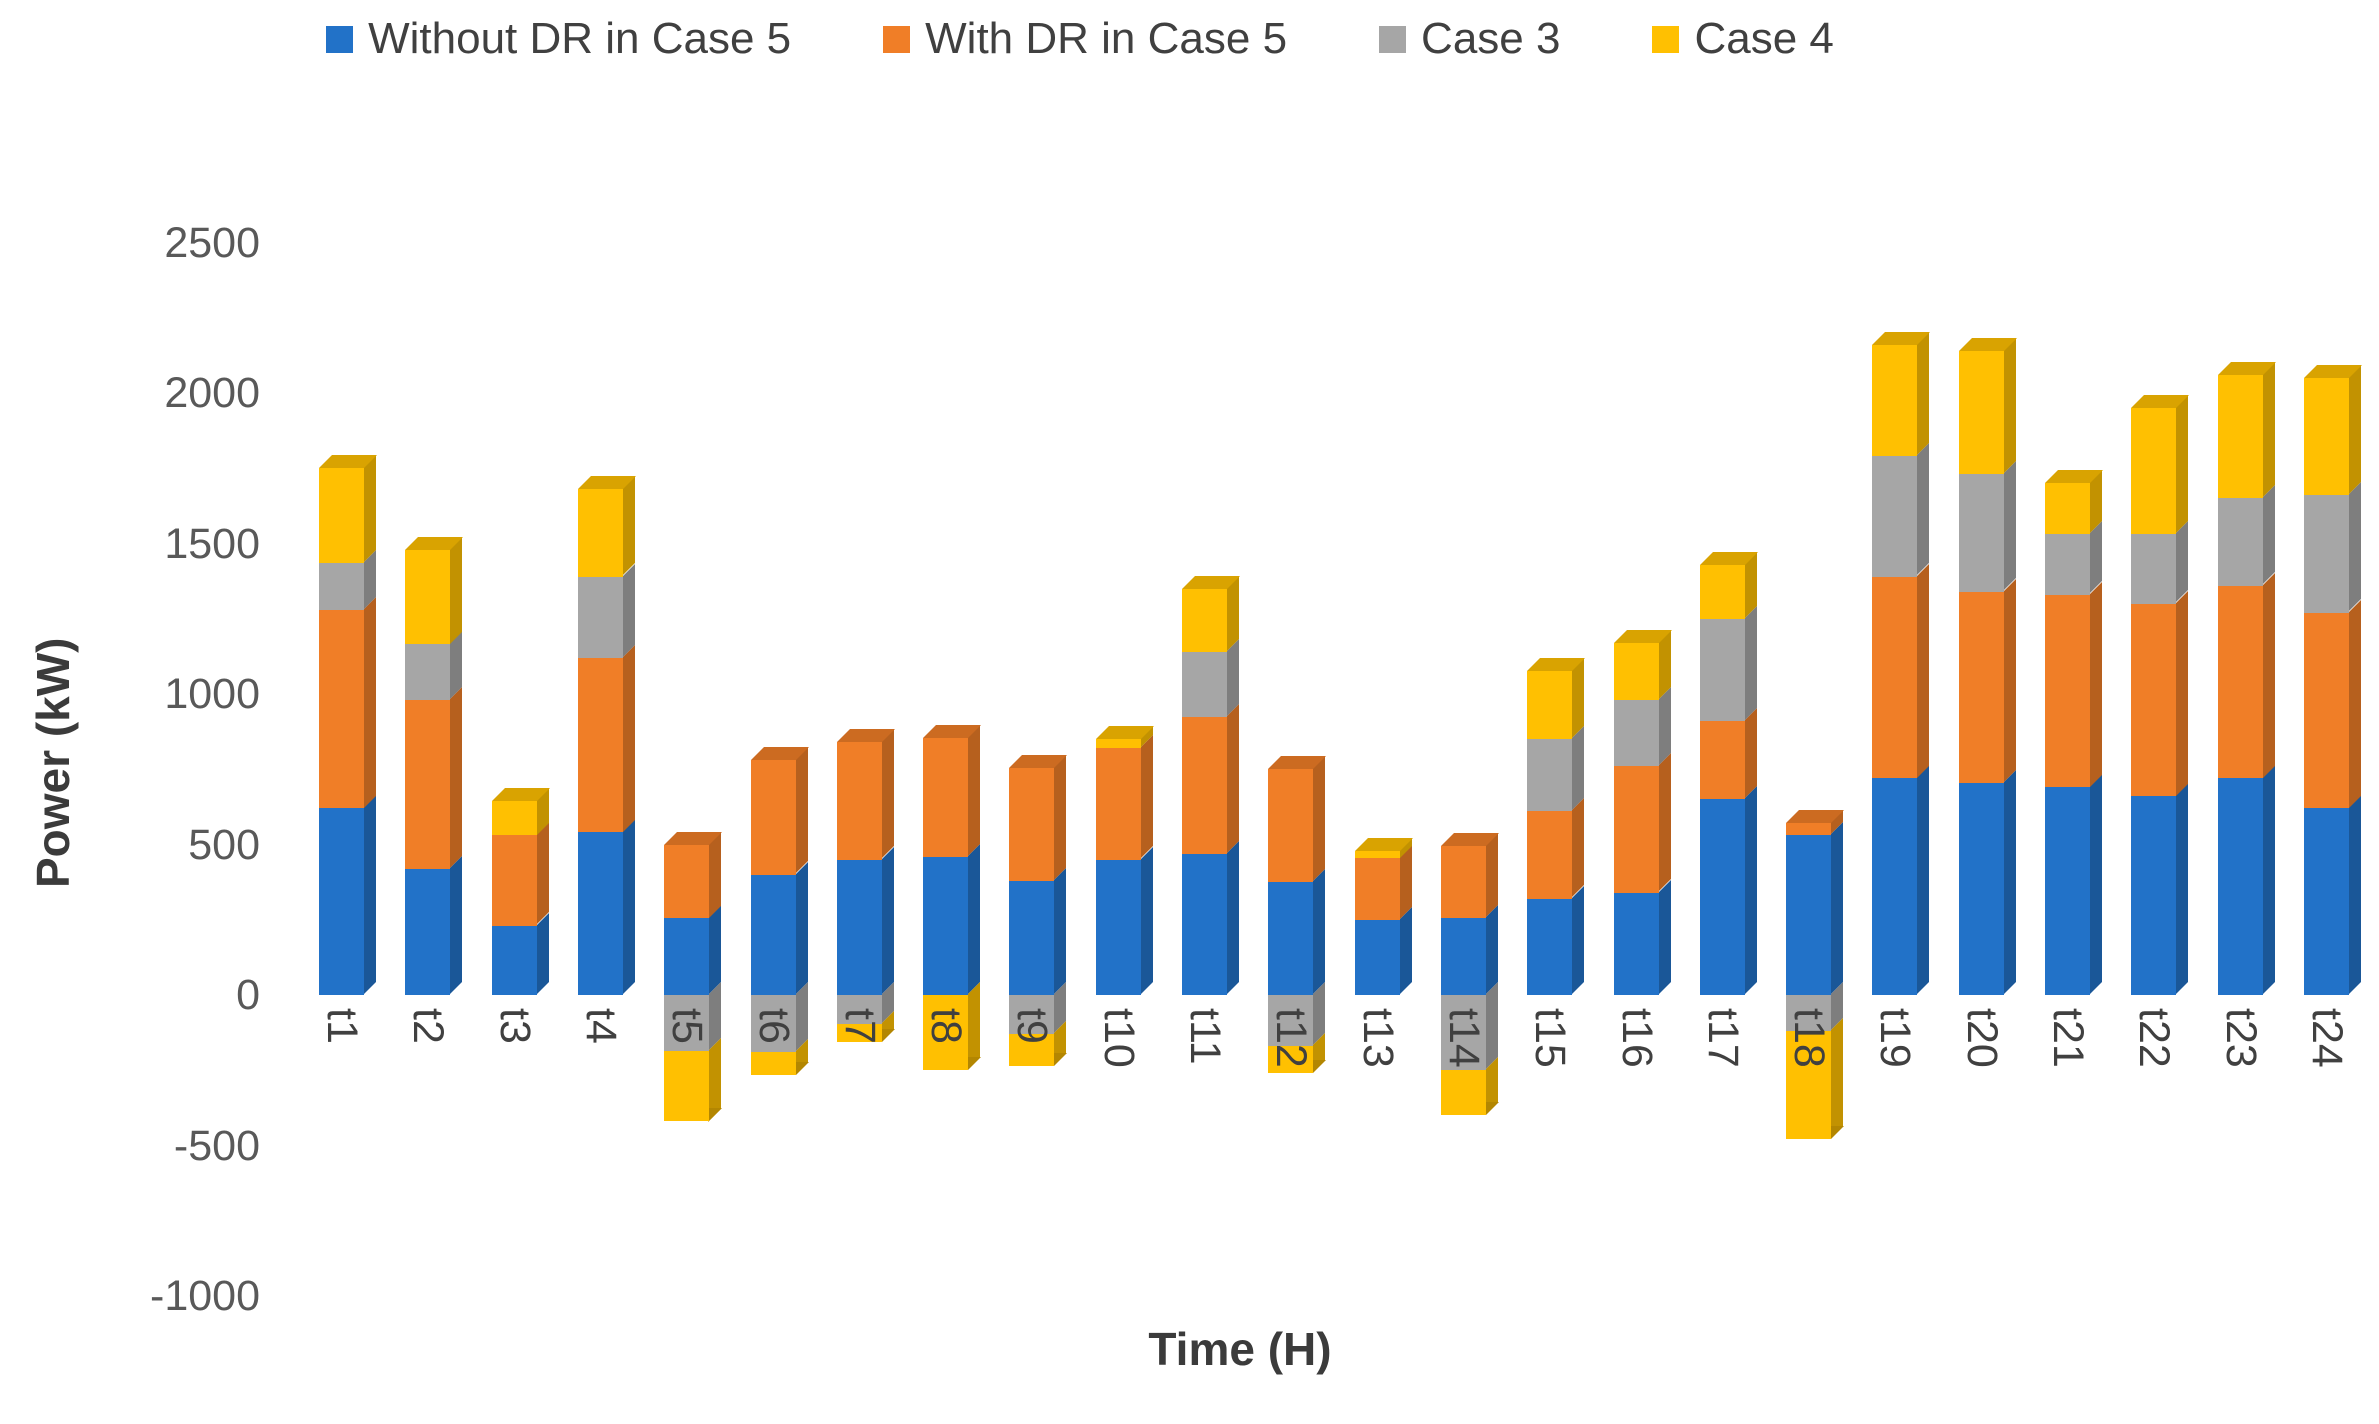  I want to click on bar-t16-case-3-side-face, so click(1664, 727).